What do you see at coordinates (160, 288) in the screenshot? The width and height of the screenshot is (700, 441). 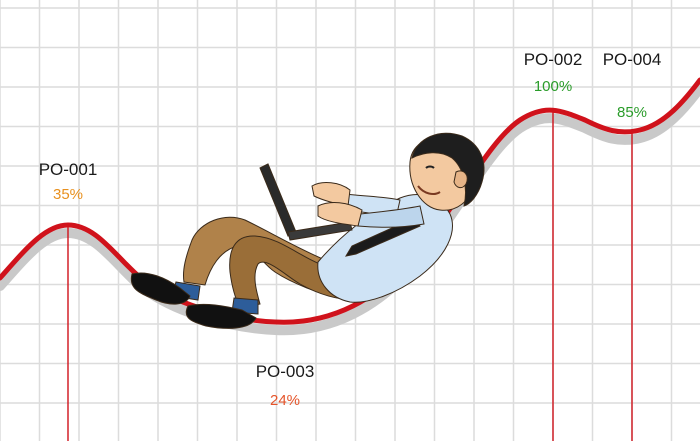 I see `shoe-left` at bounding box center [160, 288].